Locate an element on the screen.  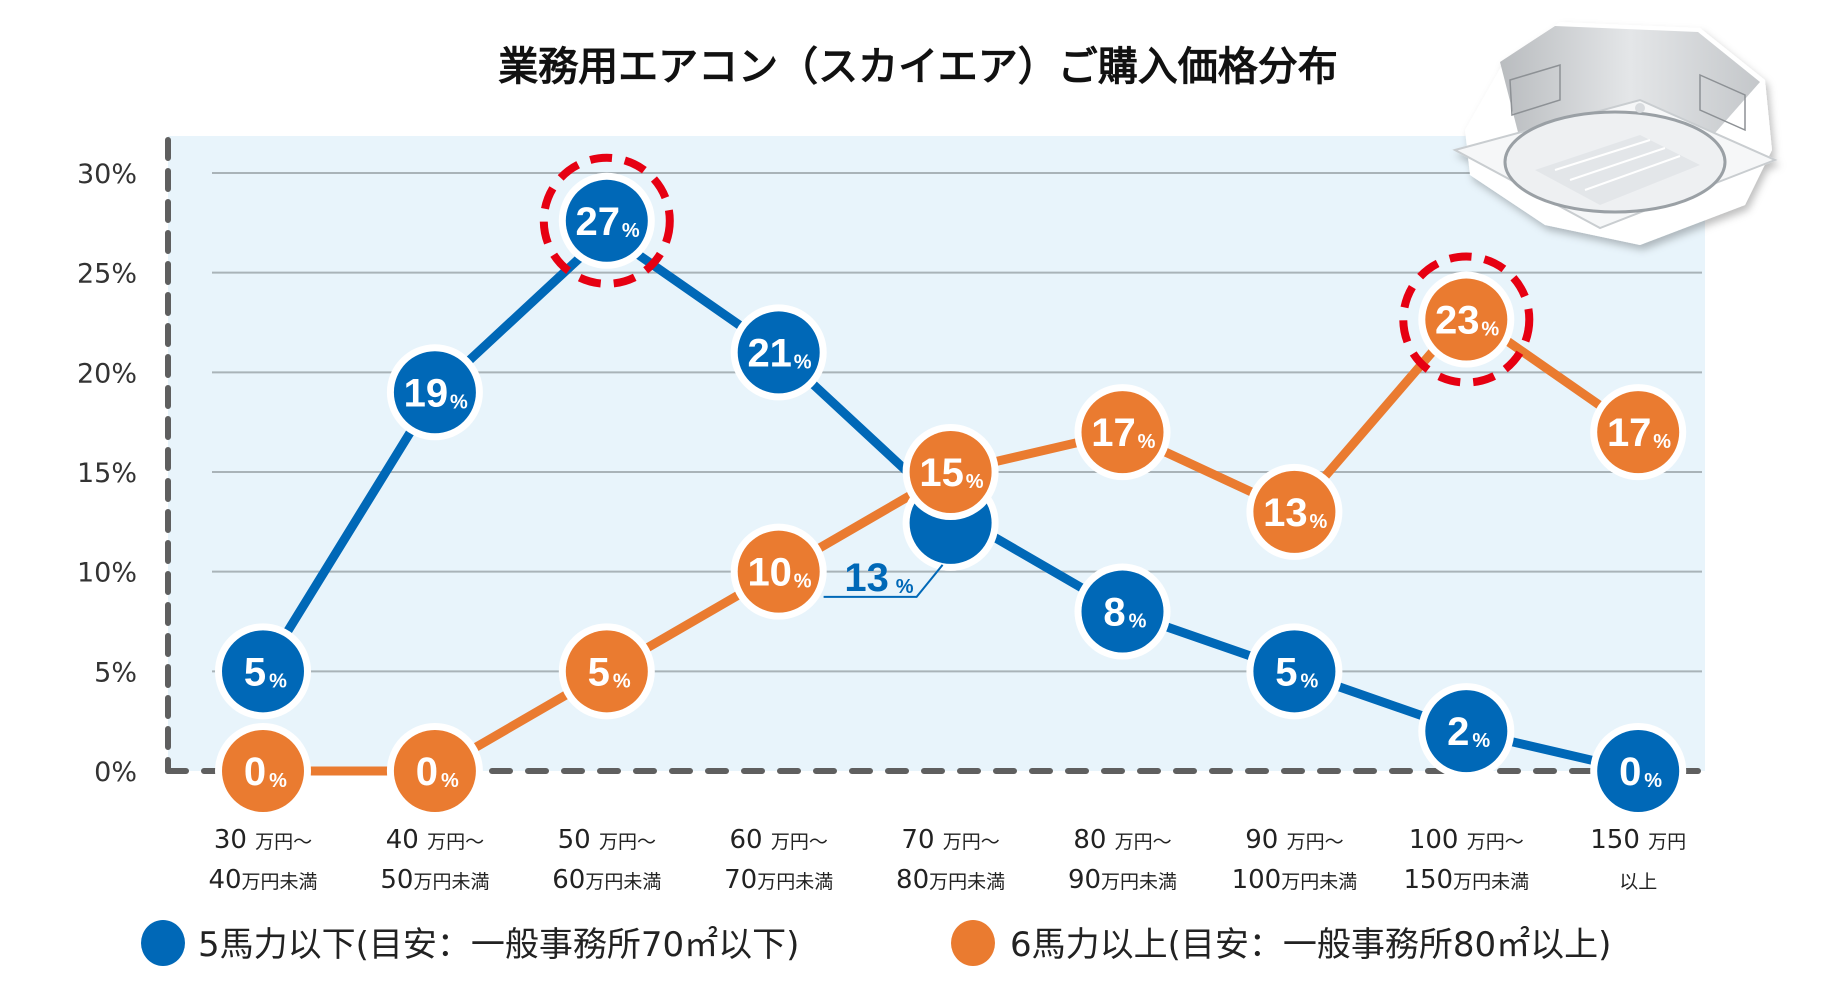
data-label: 15 is located at coordinates (941, 473).